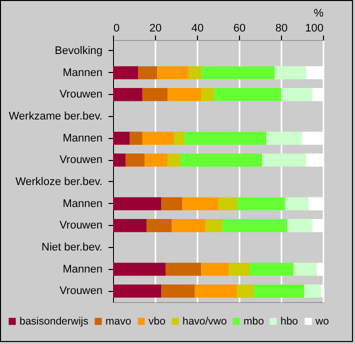  I want to click on x-tick-label: 100, so click(314, 28).